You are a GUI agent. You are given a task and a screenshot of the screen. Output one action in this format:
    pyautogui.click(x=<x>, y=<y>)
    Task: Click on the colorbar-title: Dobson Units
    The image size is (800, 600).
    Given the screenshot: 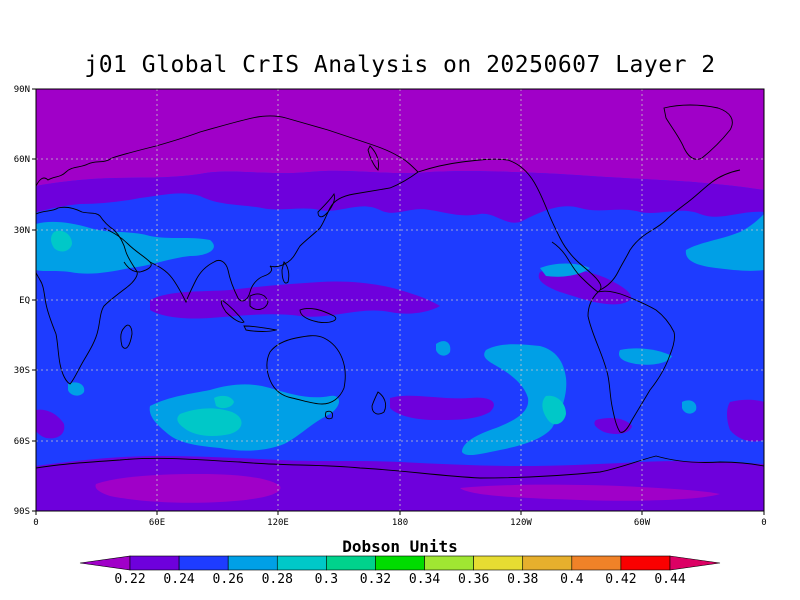 What is the action you would take?
    pyautogui.click(x=400, y=546)
    